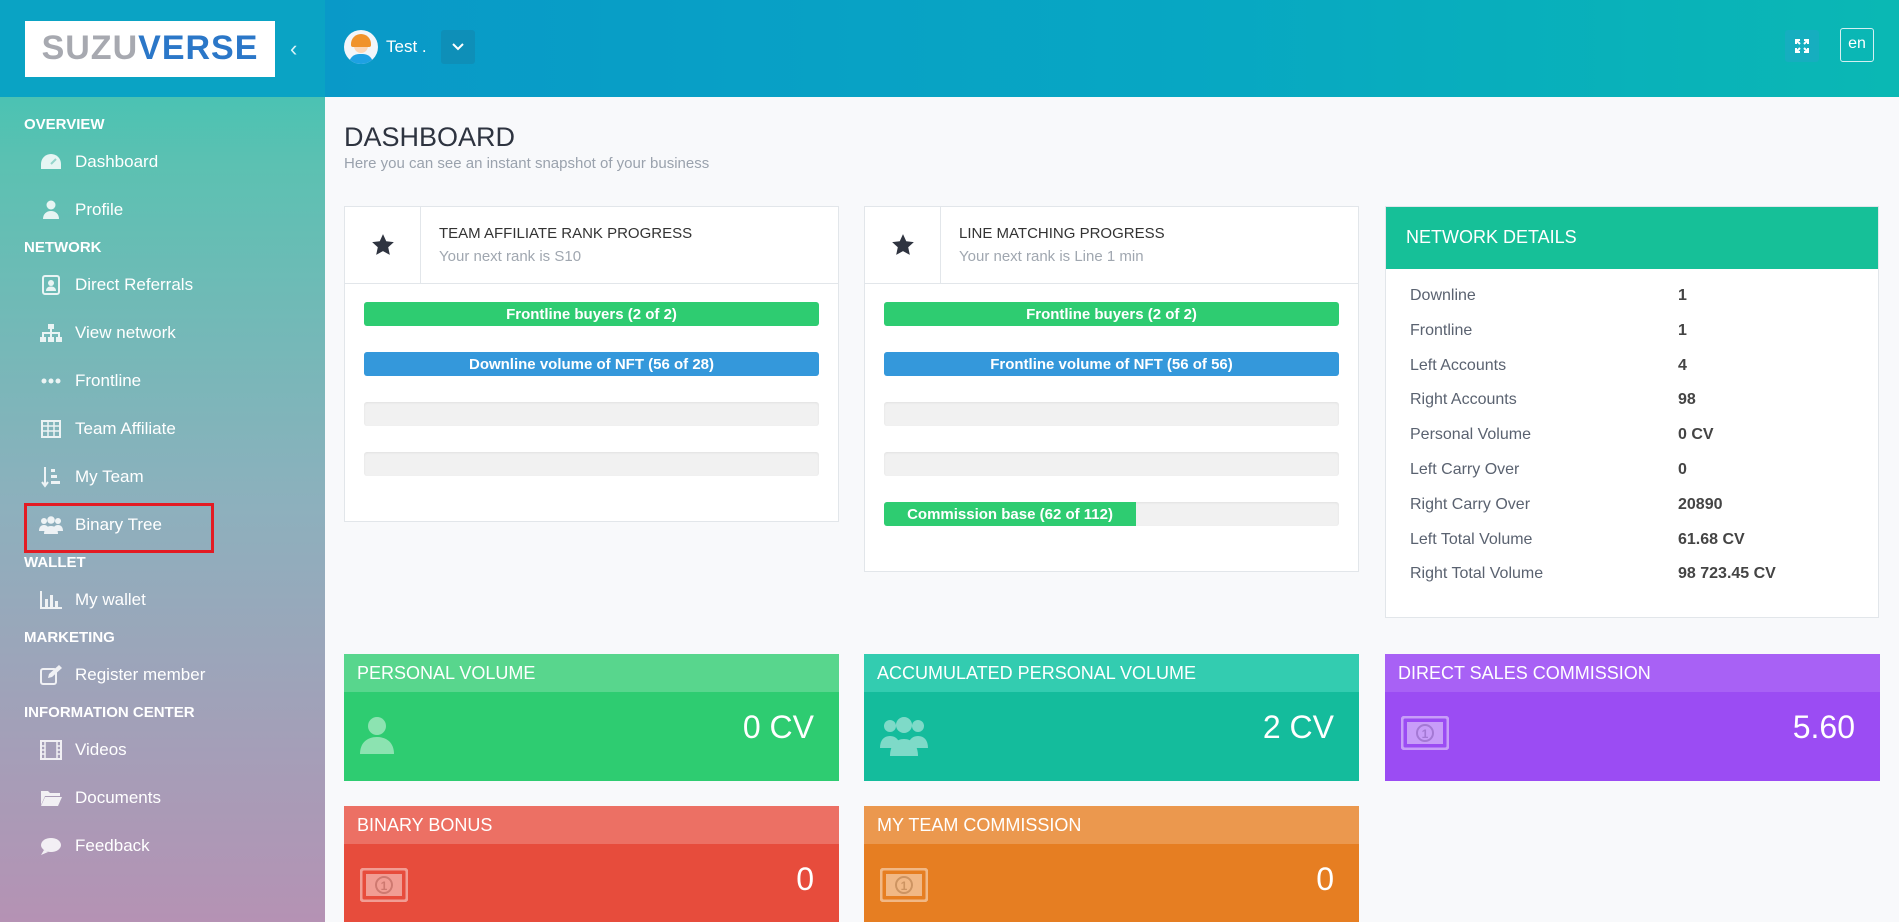 This screenshot has width=1899, height=922. I want to click on sidebar-item-dashboard: Dashboard, so click(162, 162).